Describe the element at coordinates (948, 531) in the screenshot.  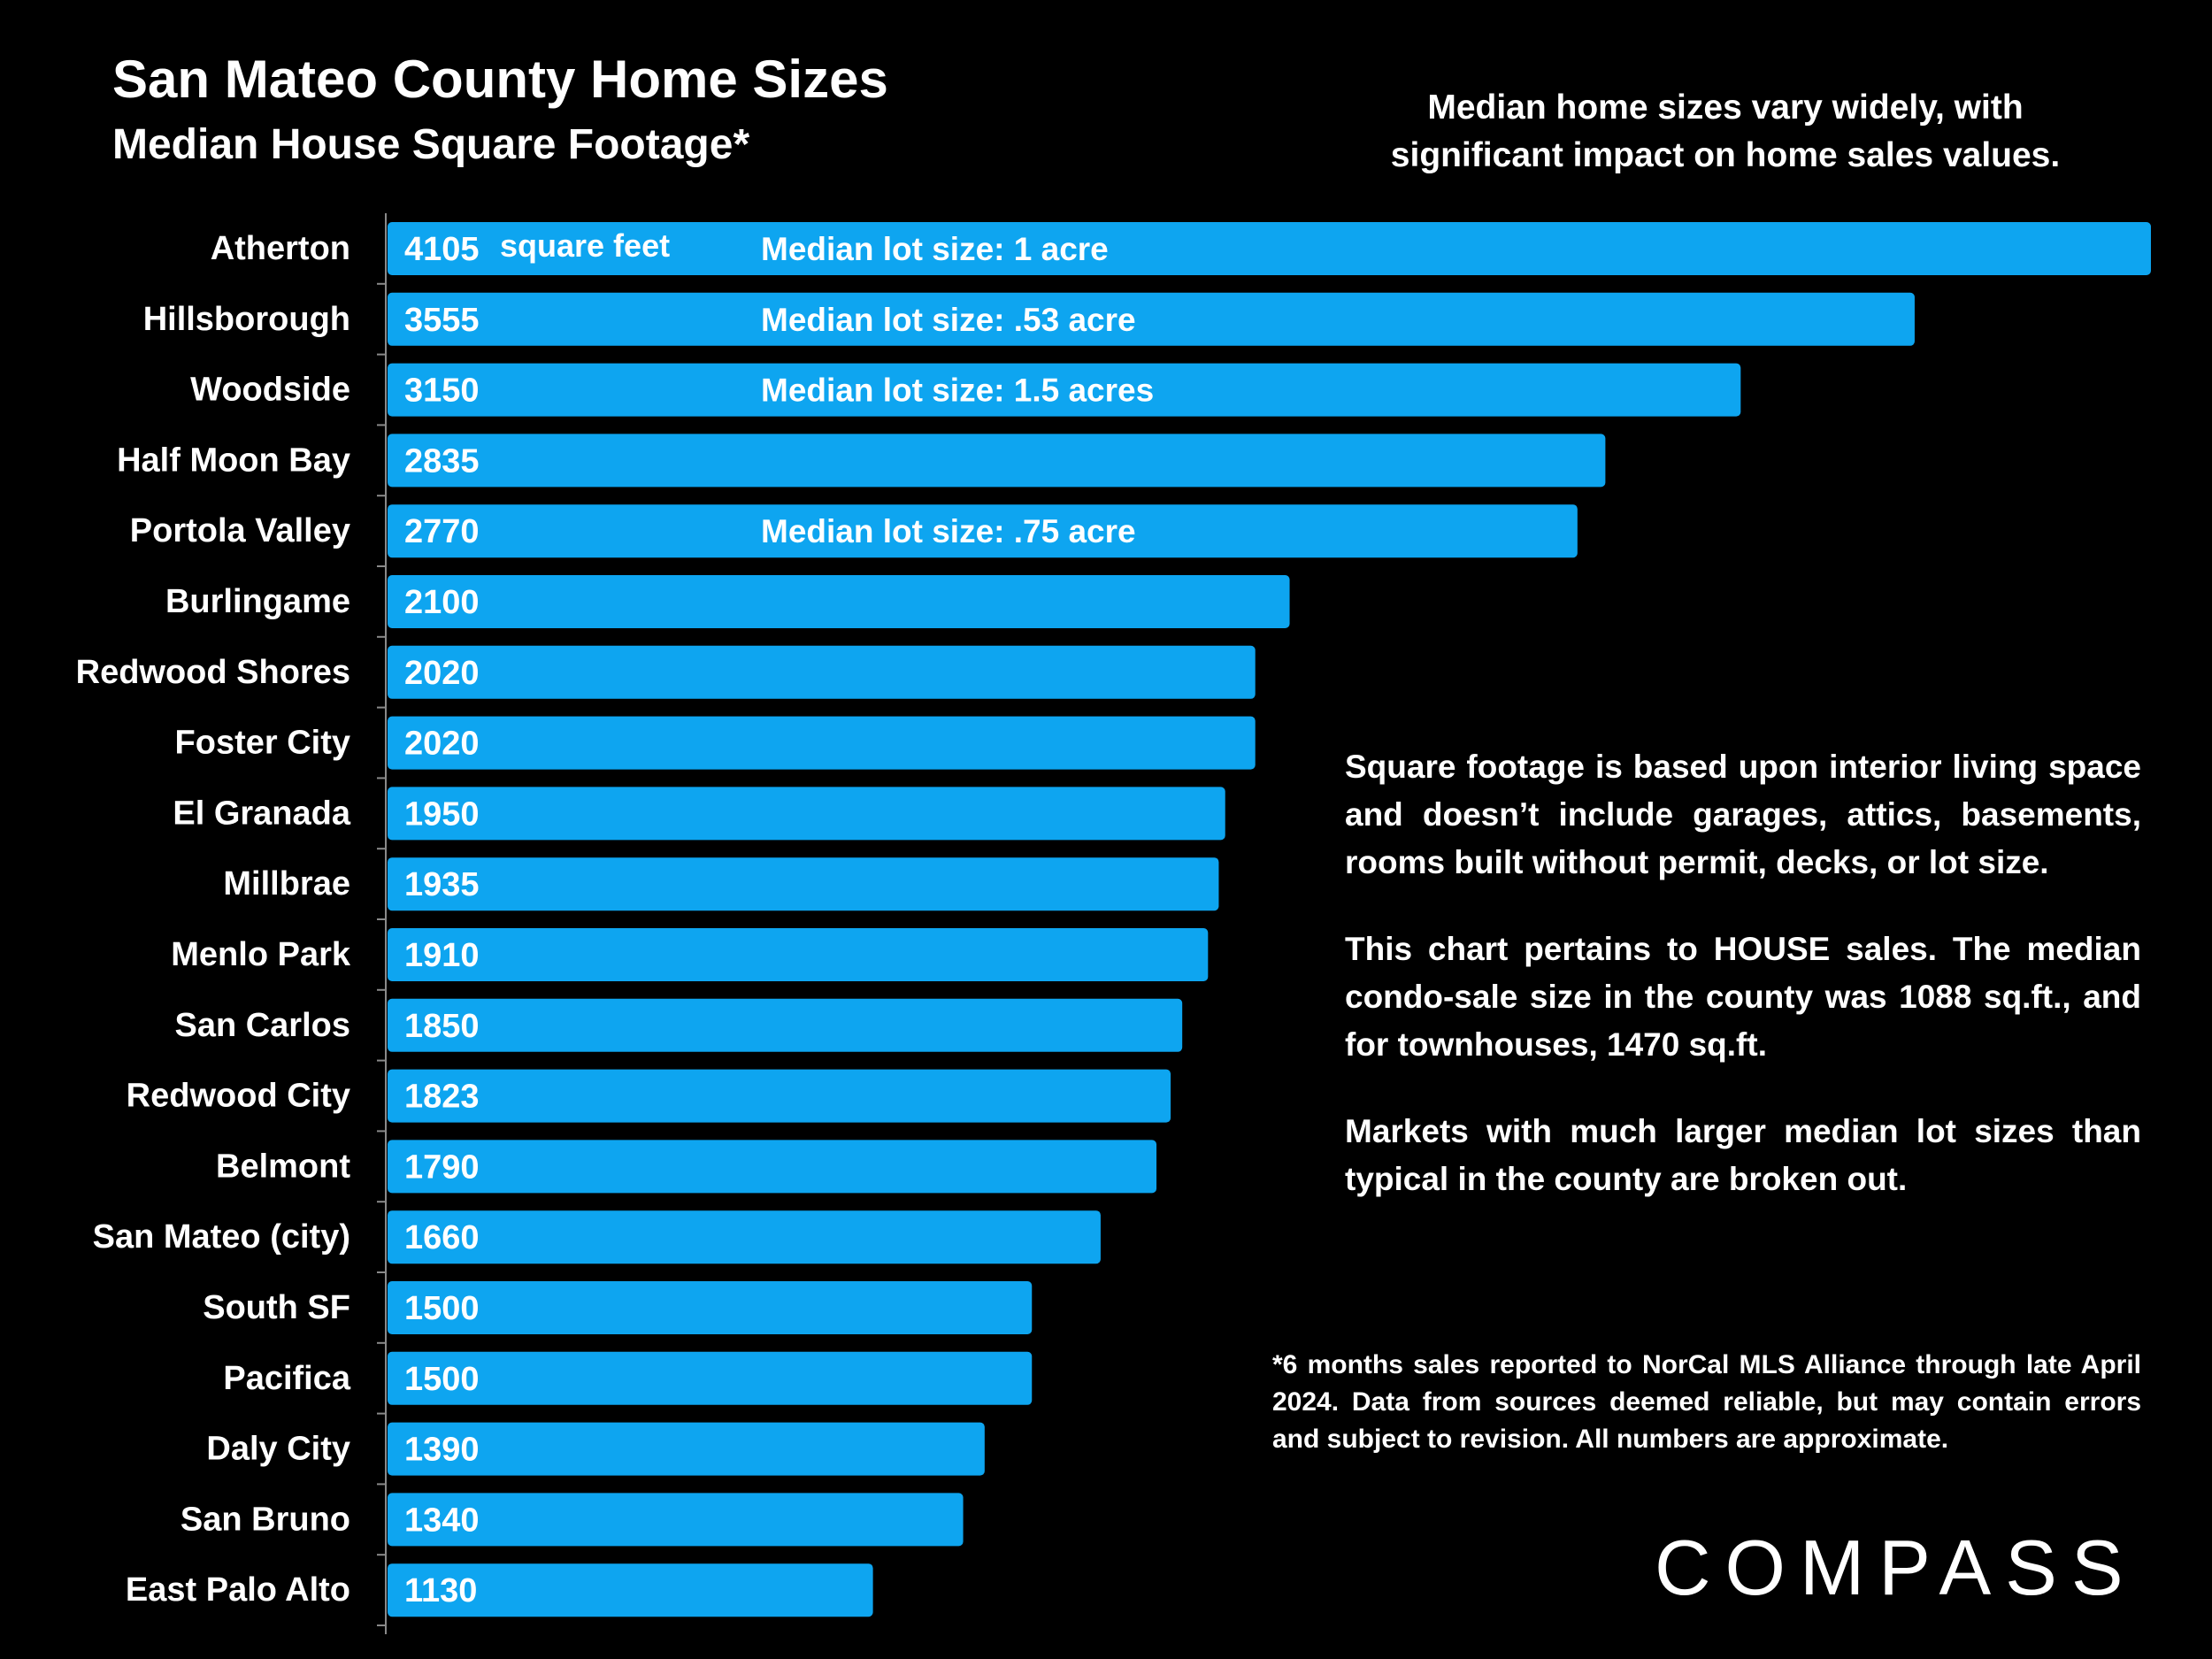
I see `lot-size-annotation: Median lot size: .75 acre` at that location.